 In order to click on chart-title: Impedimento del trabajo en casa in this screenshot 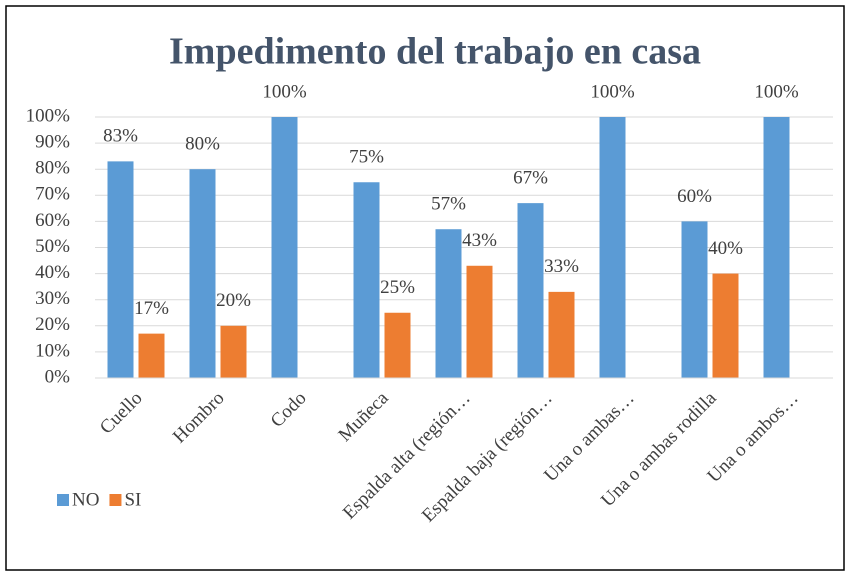, I will do `click(435, 52)`.